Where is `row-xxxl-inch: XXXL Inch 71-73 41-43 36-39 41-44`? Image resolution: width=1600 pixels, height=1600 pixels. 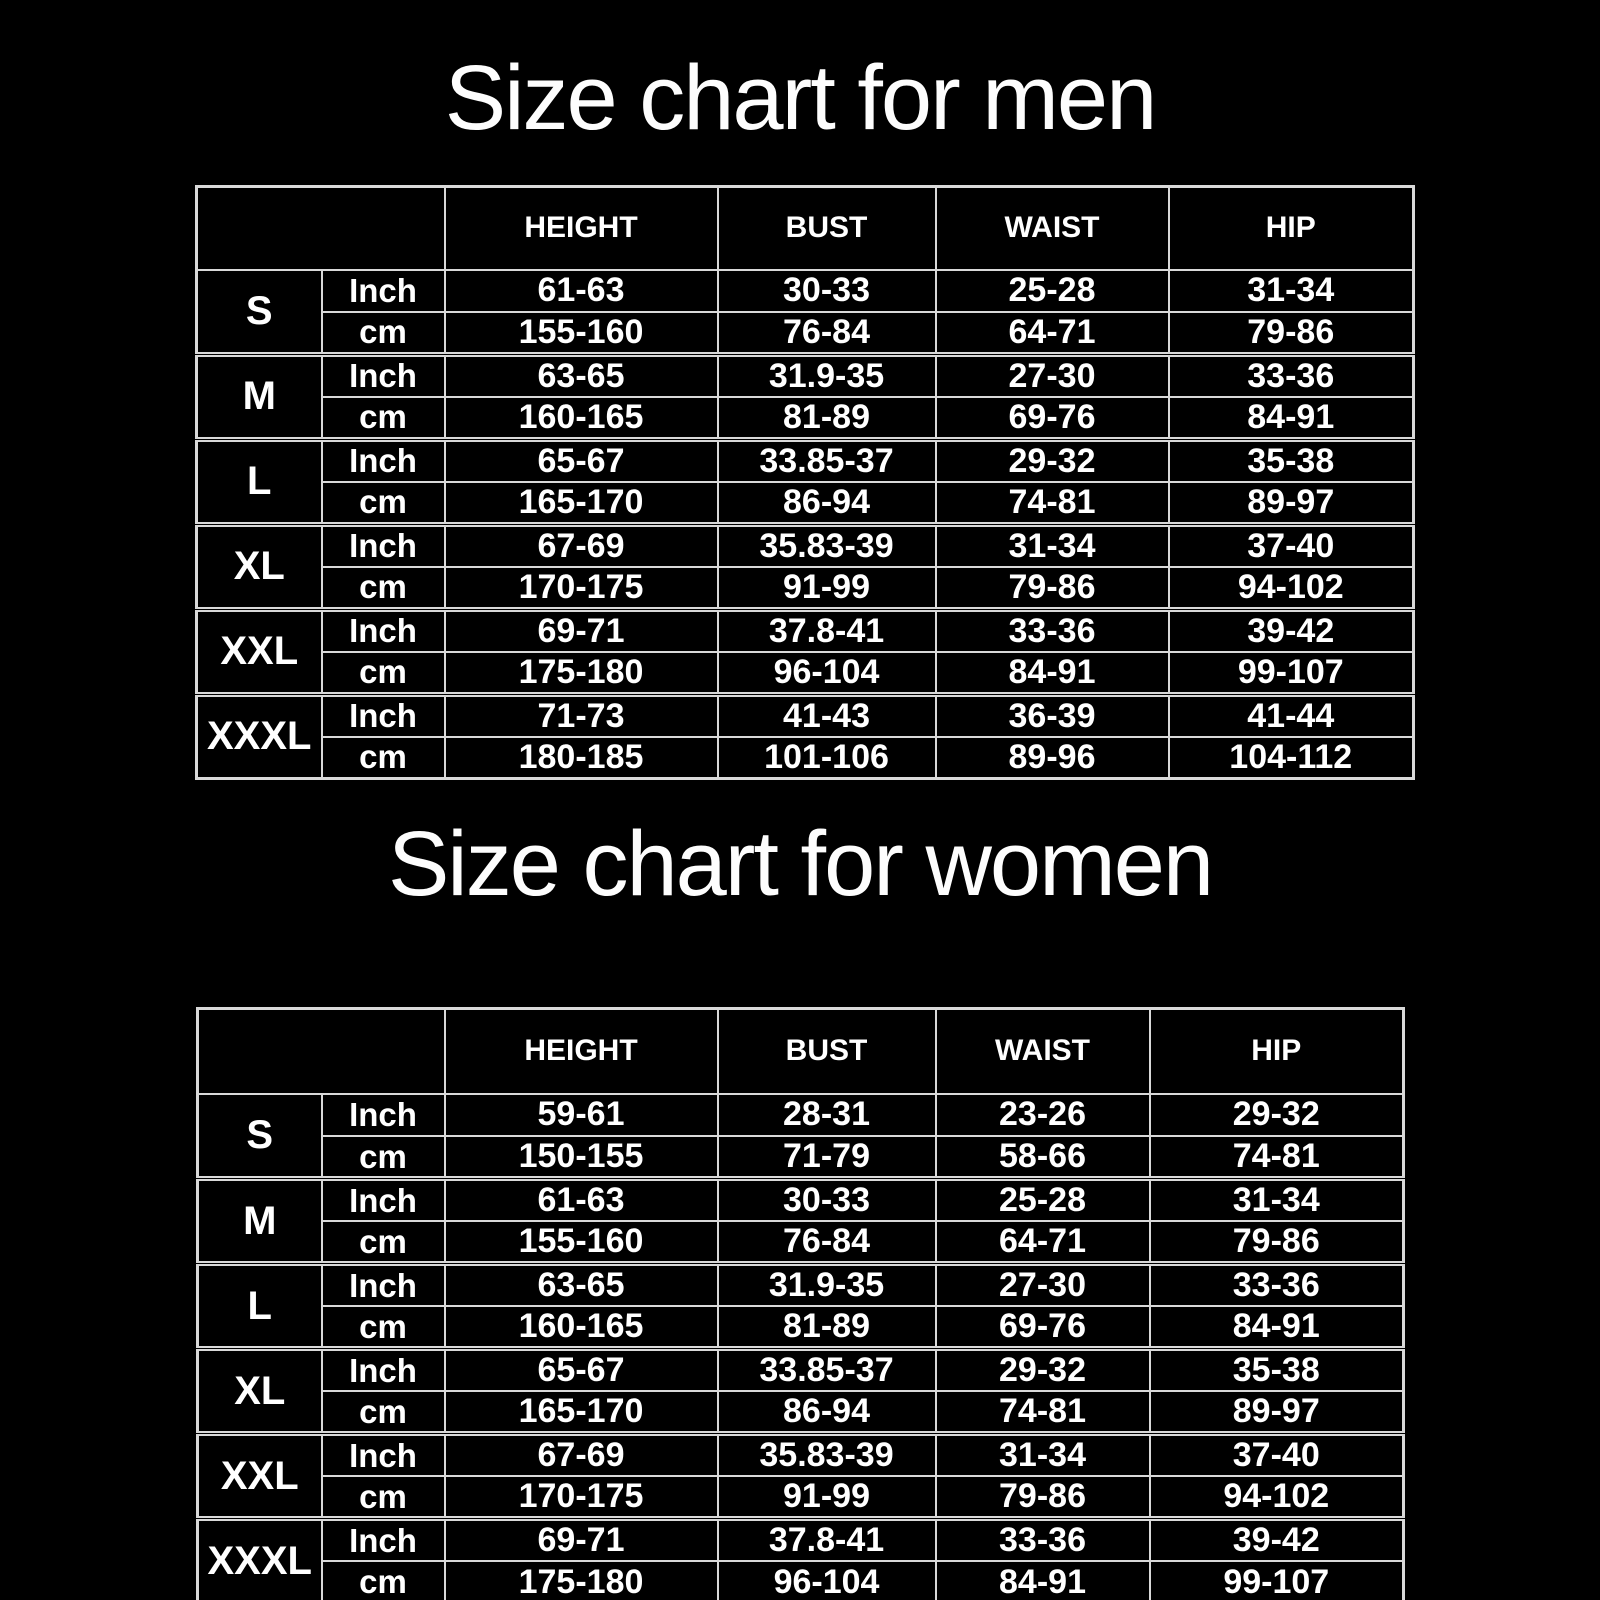 row-xxxl-inch: XXXL Inch 71-73 41-43 36-39 41-44 is located at coordinates (805, 736).